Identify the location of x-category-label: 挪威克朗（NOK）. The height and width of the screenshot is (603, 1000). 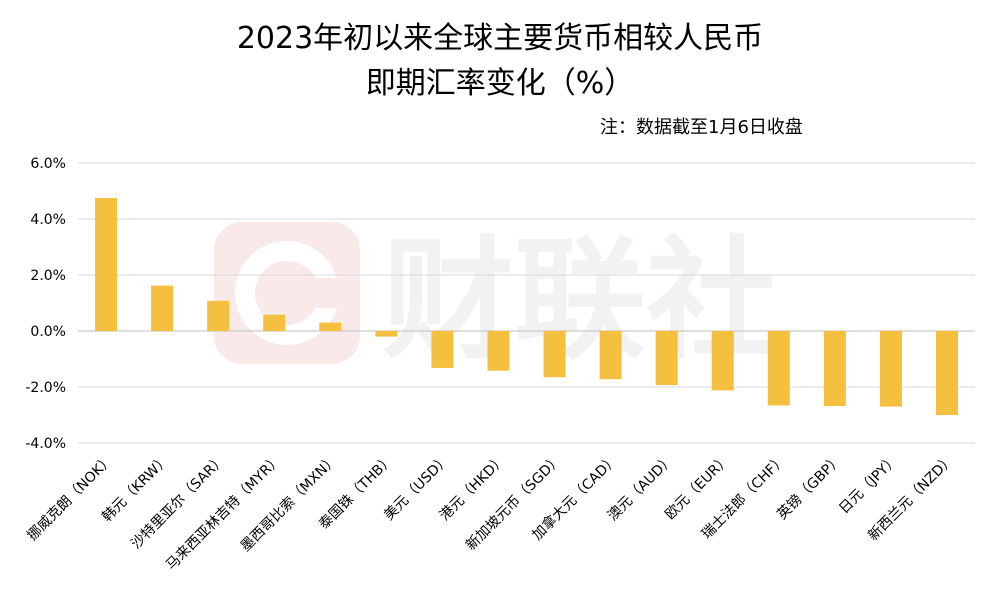
(70, 498).